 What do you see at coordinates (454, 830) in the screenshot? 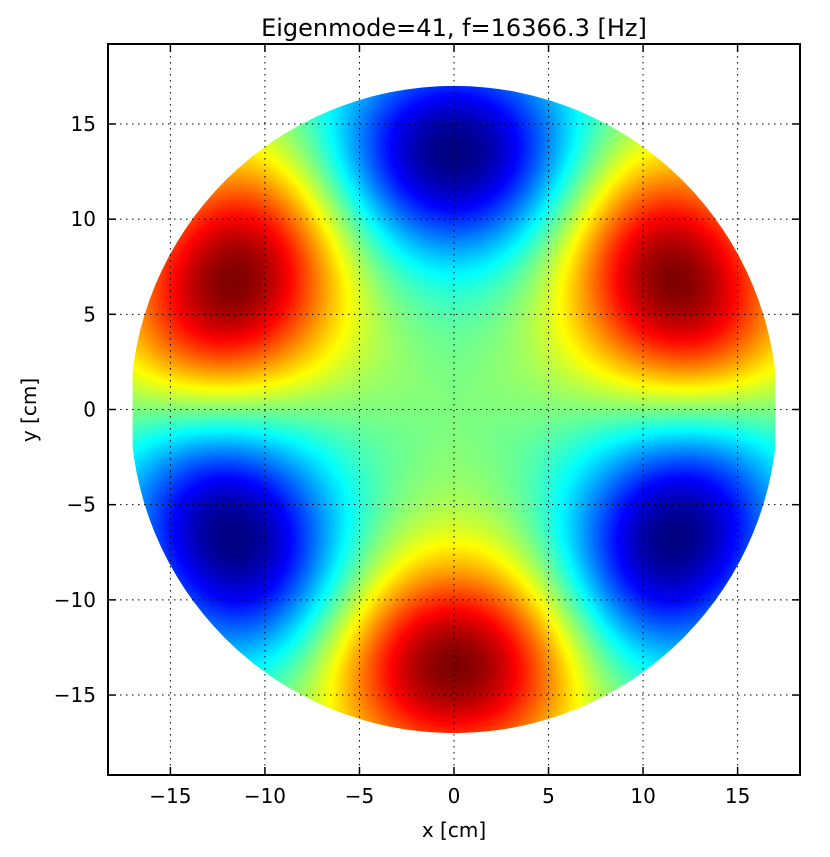
I see `x-axis-title: x [cm]` at bounding box center [454, 830].